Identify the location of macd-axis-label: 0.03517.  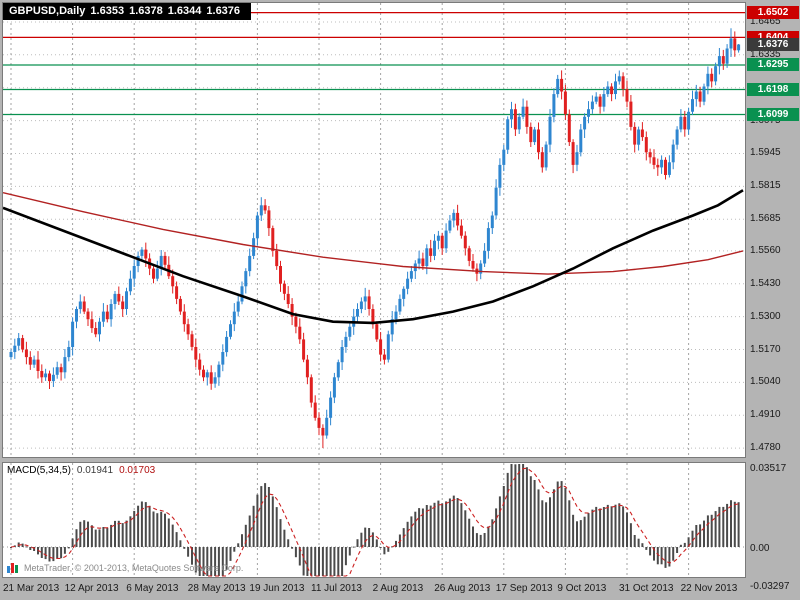
(768, 468).